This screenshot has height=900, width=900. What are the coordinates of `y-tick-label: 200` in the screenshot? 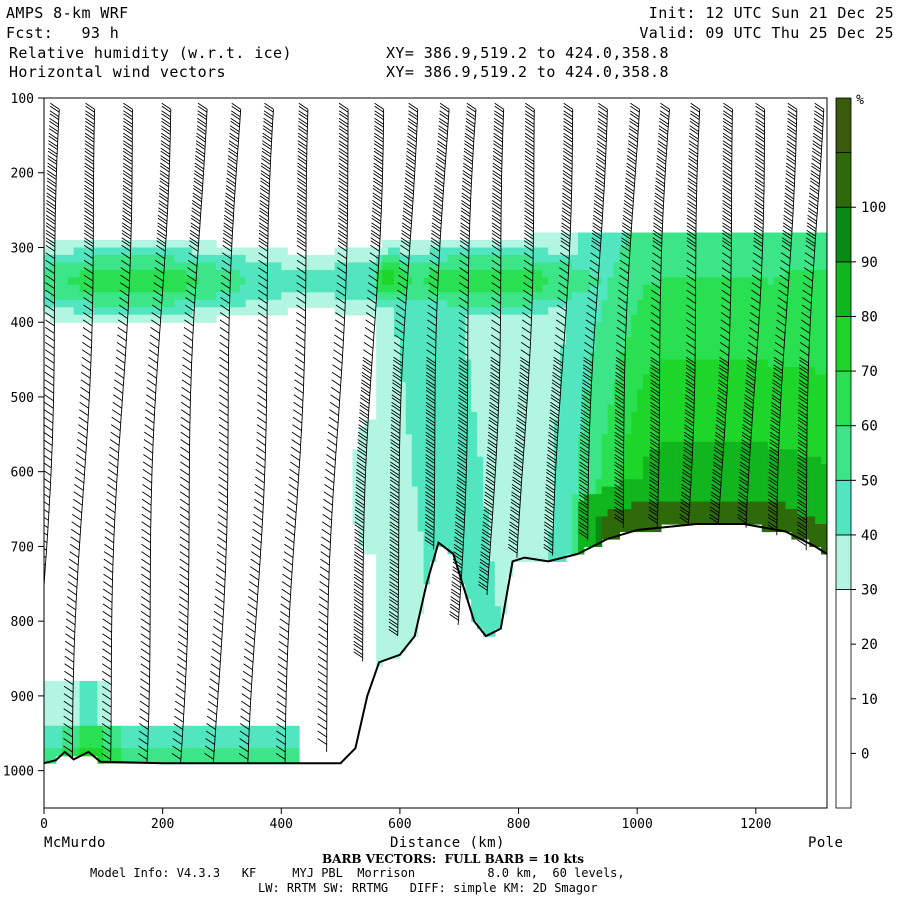 It's located at (22, 174).